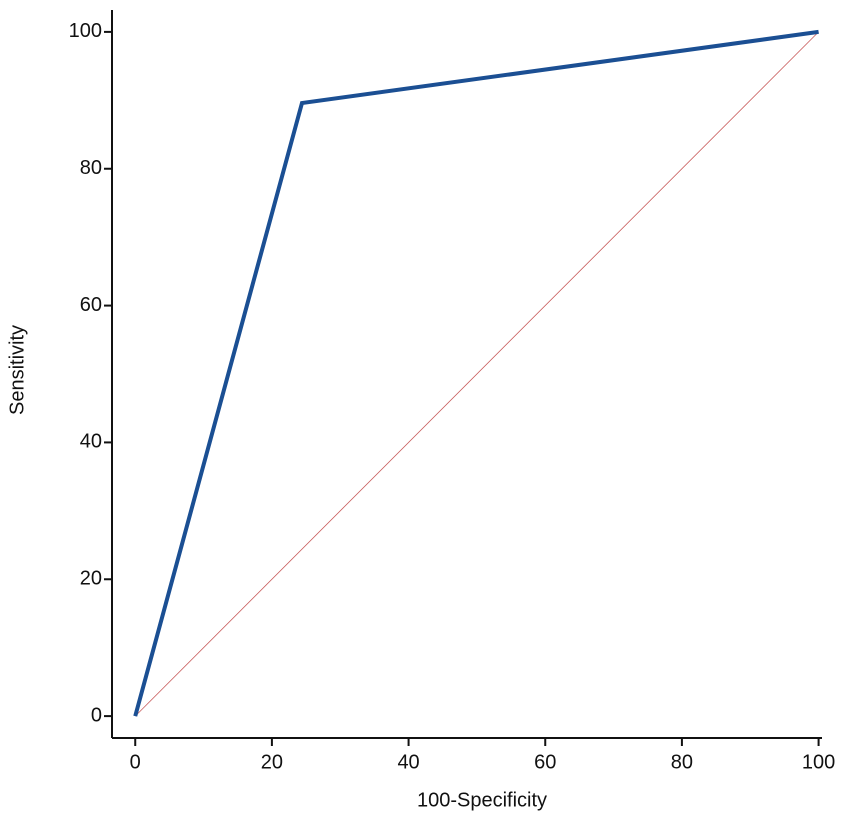 The image size is (851, 823). I want to click on y-axis-label: Sensitivity, so click(17, 370).